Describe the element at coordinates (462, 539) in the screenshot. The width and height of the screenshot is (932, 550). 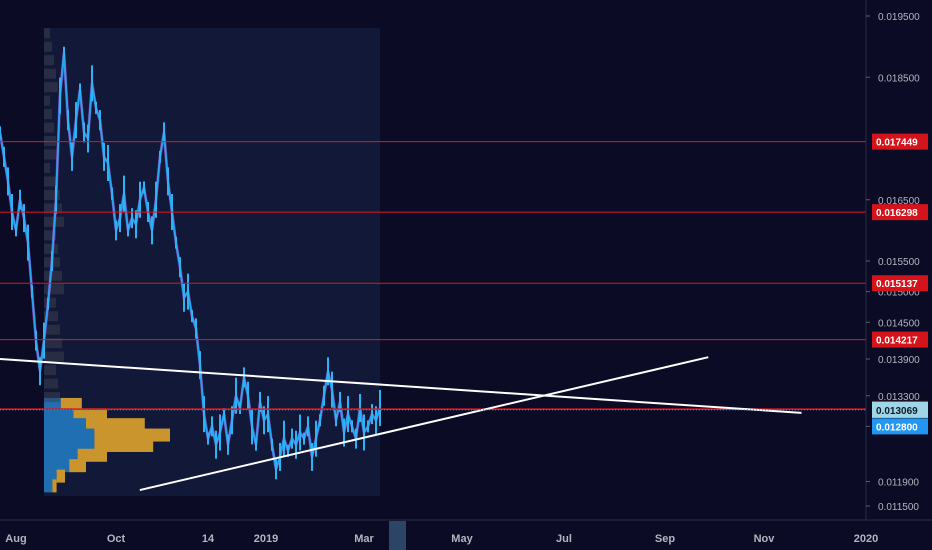
I see `time-tick-label: May` at that location.